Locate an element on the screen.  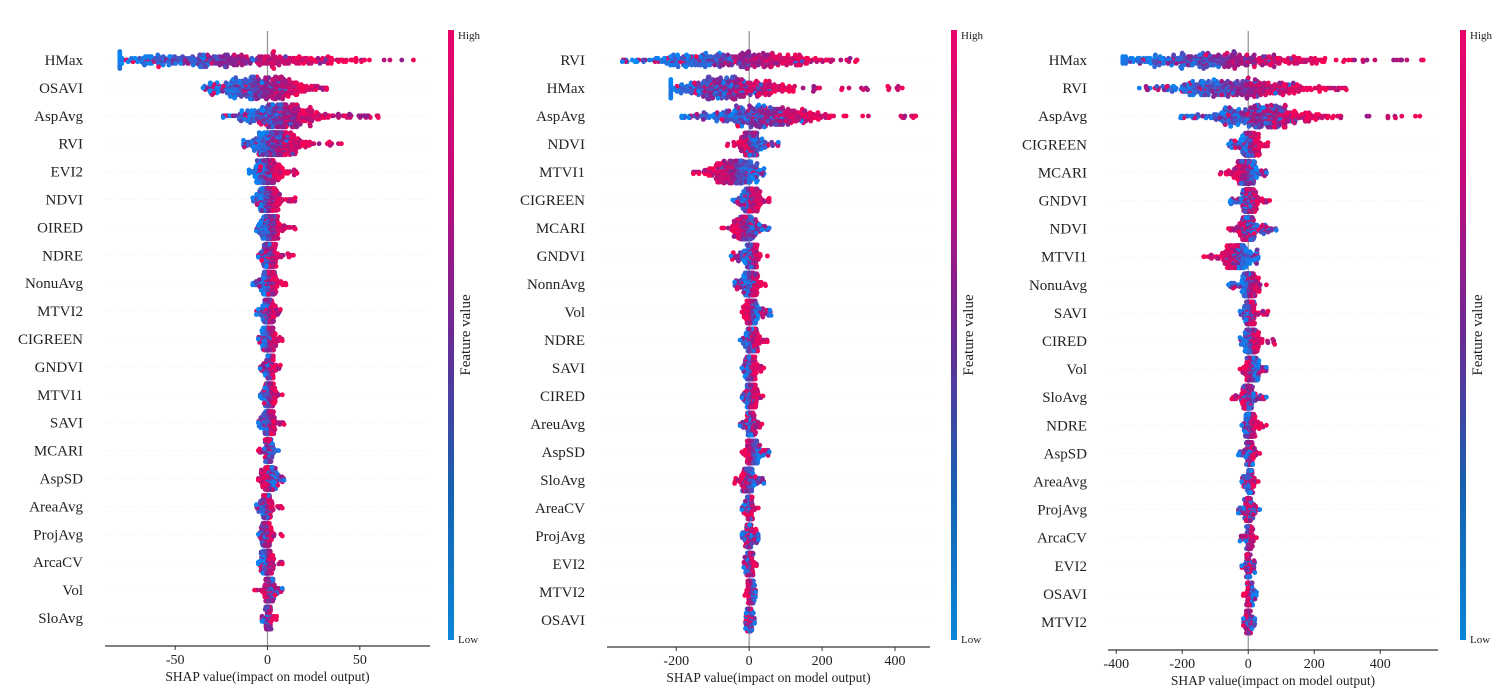
x-tick-label: 0 is located at coordinates (267, 660).